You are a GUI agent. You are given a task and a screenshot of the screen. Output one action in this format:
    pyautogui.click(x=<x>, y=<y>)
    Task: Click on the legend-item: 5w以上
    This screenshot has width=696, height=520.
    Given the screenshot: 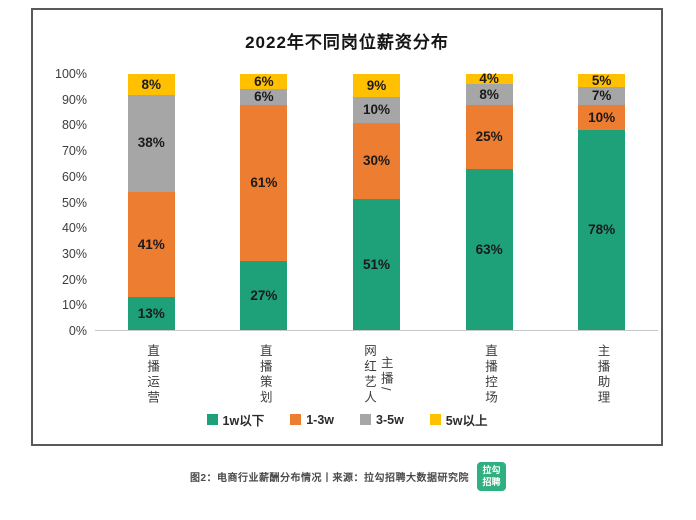 What is the action you would take?
    pyautogui.click(x=458, y=419)
    